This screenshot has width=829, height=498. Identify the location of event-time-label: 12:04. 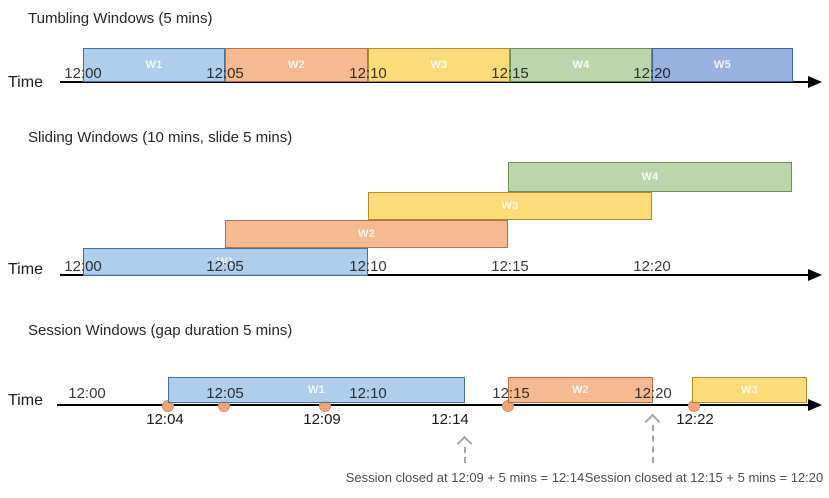
(165, 419).